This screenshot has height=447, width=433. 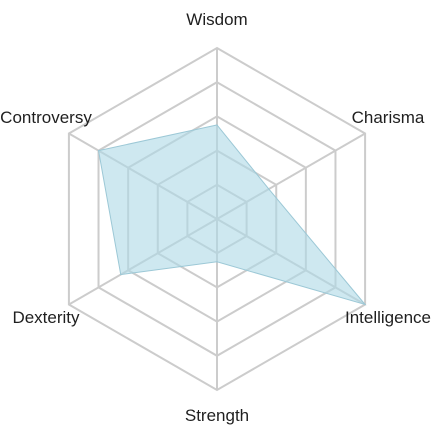 What do you see at coordinates (46, 117) in the screenshot?
I see `axis-label-controversy: Controversy` at bounding box center [46, 117].